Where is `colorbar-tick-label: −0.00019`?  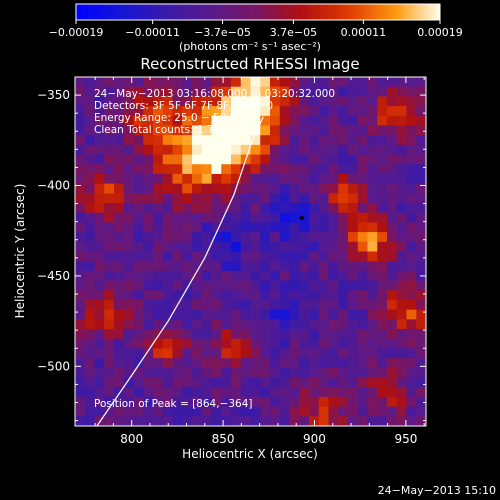
colorbar-tick-label: −0.00019 is located at coordinates (76, 32).